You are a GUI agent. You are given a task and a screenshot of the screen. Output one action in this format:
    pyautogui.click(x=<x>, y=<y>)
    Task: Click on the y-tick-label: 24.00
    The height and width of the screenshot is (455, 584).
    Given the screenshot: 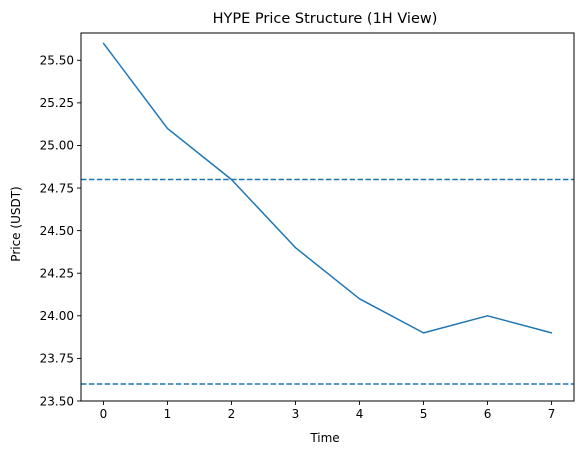 What is the action you would take?
    pyautogui.click(x=57, y=316)
    